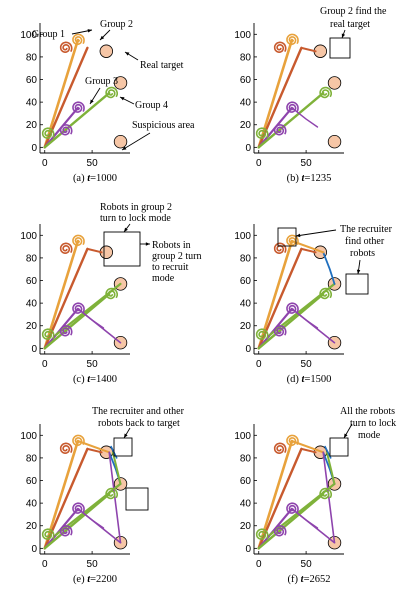 Image resolution: width=418 pixels, height=594 pixels. Describe the element at coordinates (340, 48) in the screenshot. I see `highlight-box` at that location.